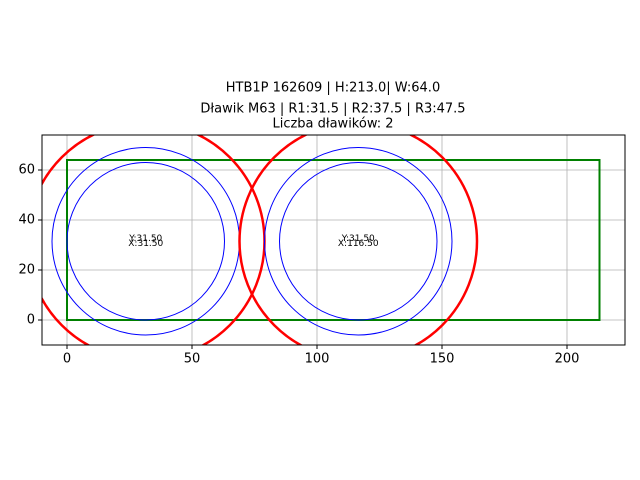 This screenshot has height=480, width=640. What do you see at coordinates (26, 270) in the screenshot?
I see `y-tick-label: 20` at bounding box center [26, 270].